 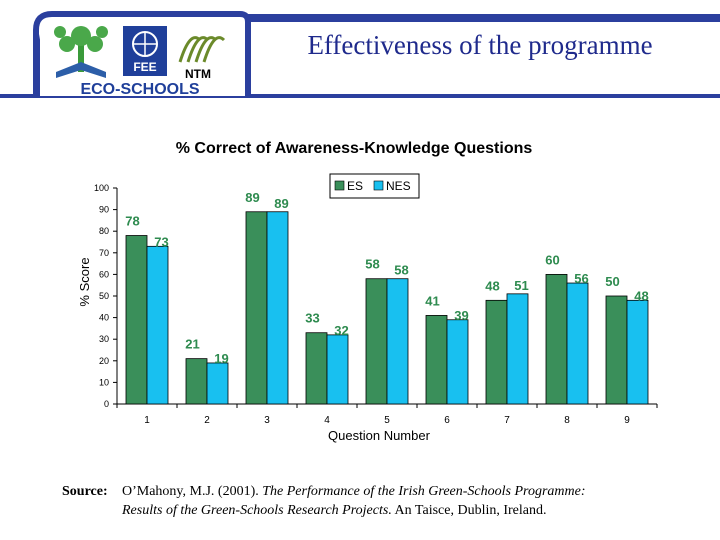 What do you see at coordinates (581, 278) in the screenshot?
I see `data-label-nes: 56` at bounding box center [581, 278].